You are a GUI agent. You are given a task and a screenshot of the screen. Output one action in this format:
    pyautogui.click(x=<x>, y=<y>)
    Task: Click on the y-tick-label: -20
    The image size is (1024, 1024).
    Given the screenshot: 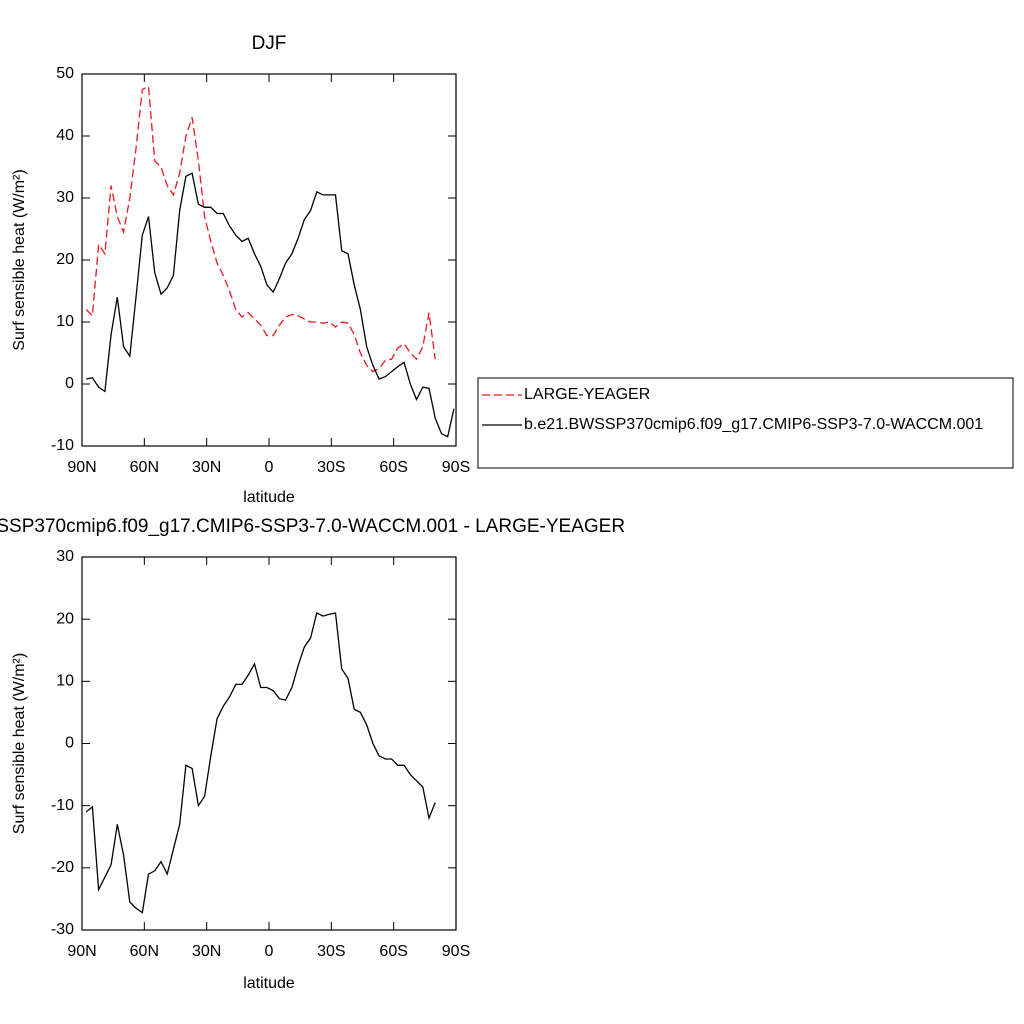 What is the action you would take?
    pyautogui.click(x=62, y=867)
    